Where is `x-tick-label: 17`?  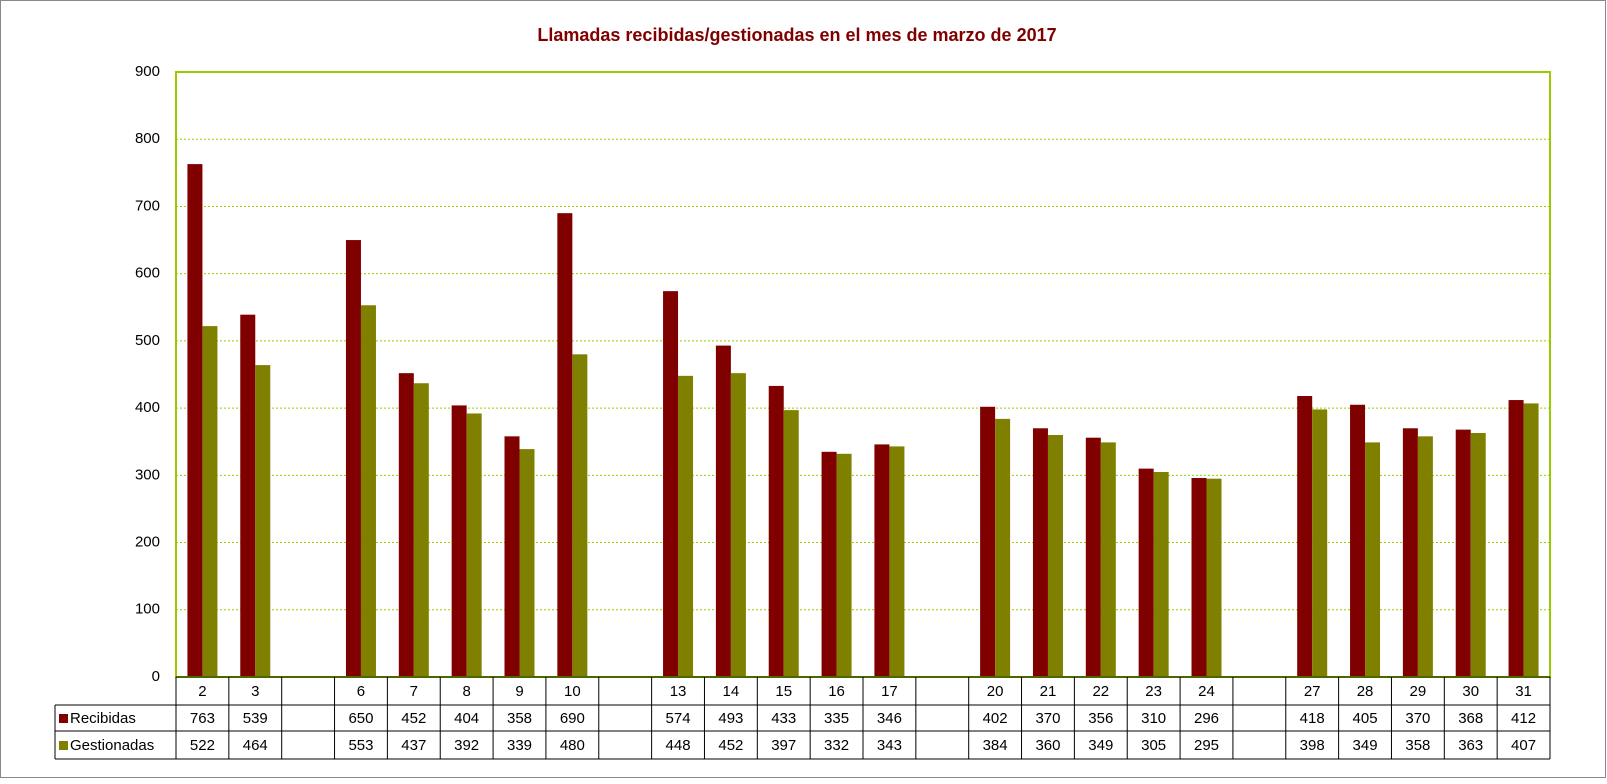 x-tick-label: 17 is located at coordinates (889, 691).